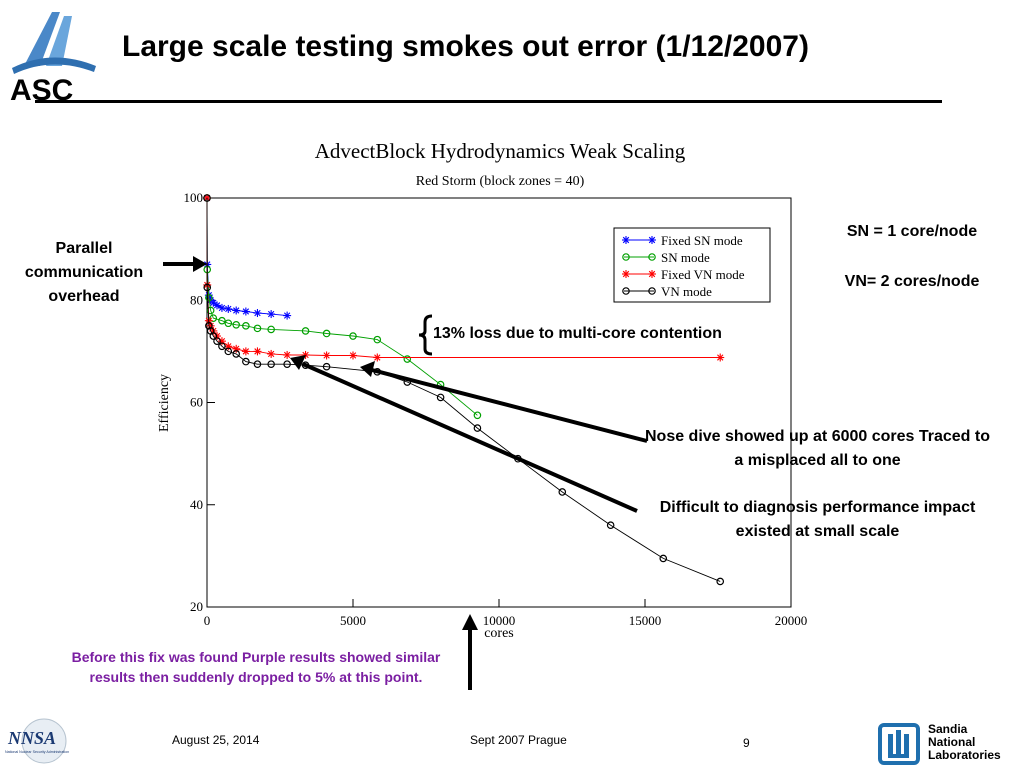  What do you see at coordinates (948, 729) in the screenshot?
I see `sandia-line-1: Sandia` at bounding box center [948, 729].